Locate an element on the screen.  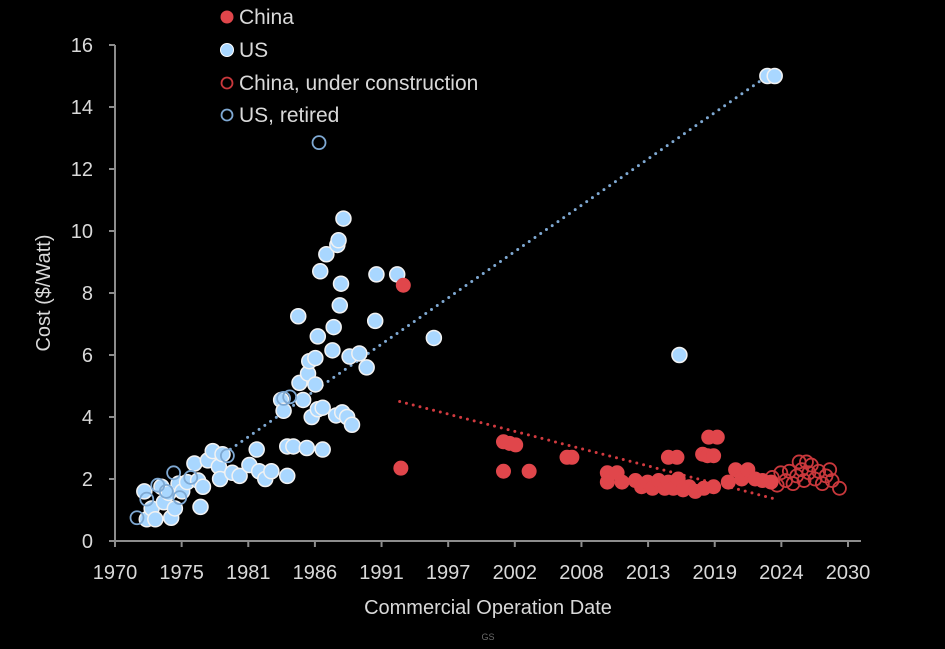
y-tick-label: 4 is located at coordinates (87, 418).